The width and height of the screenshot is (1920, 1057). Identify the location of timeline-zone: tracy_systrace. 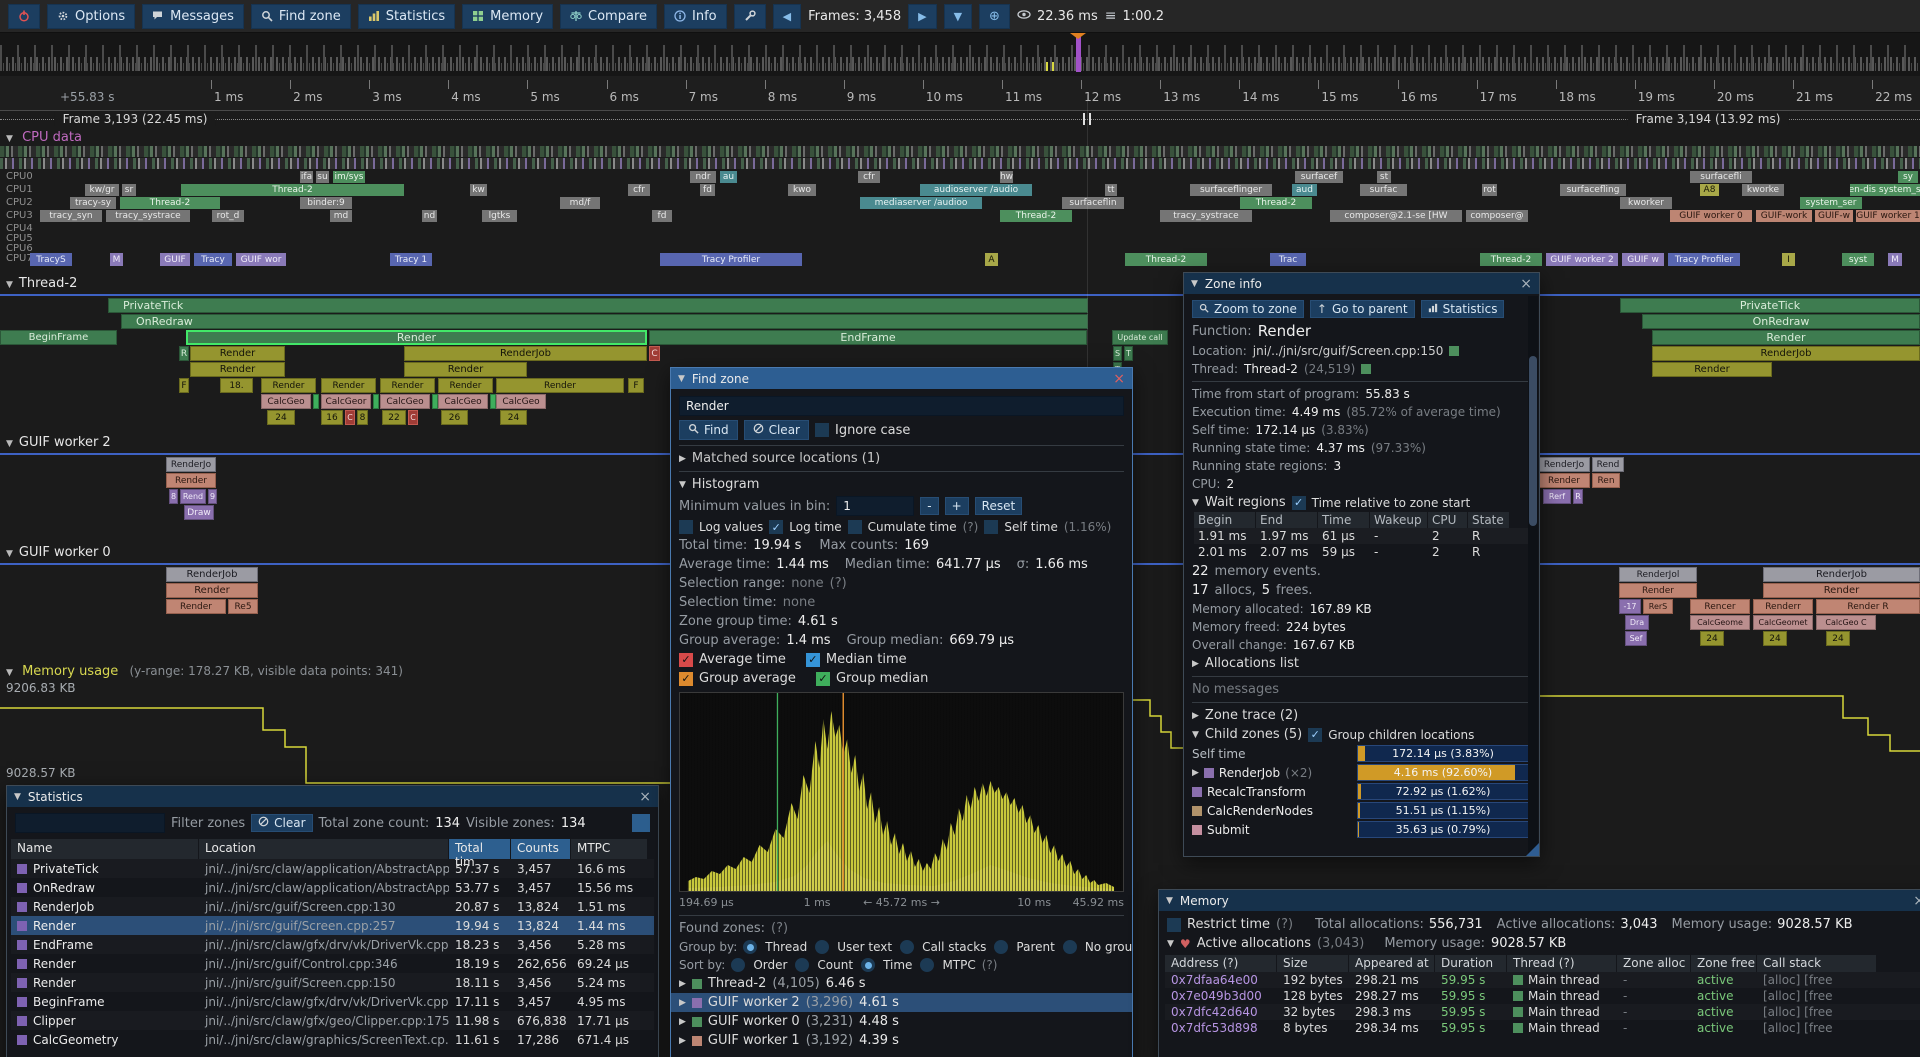
(1206, 216).